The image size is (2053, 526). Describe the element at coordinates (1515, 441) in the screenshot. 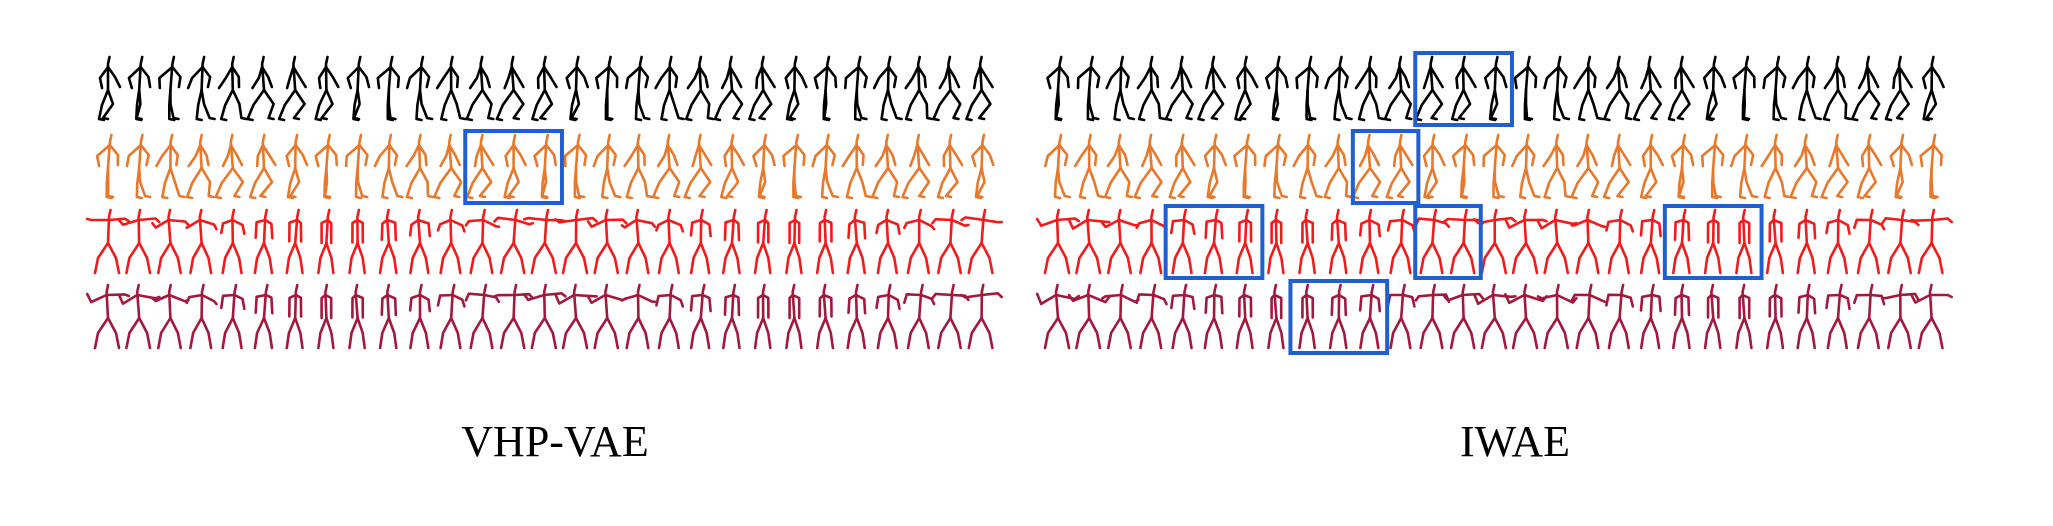

I see `panel-label-iwae: IWAE` at that location.